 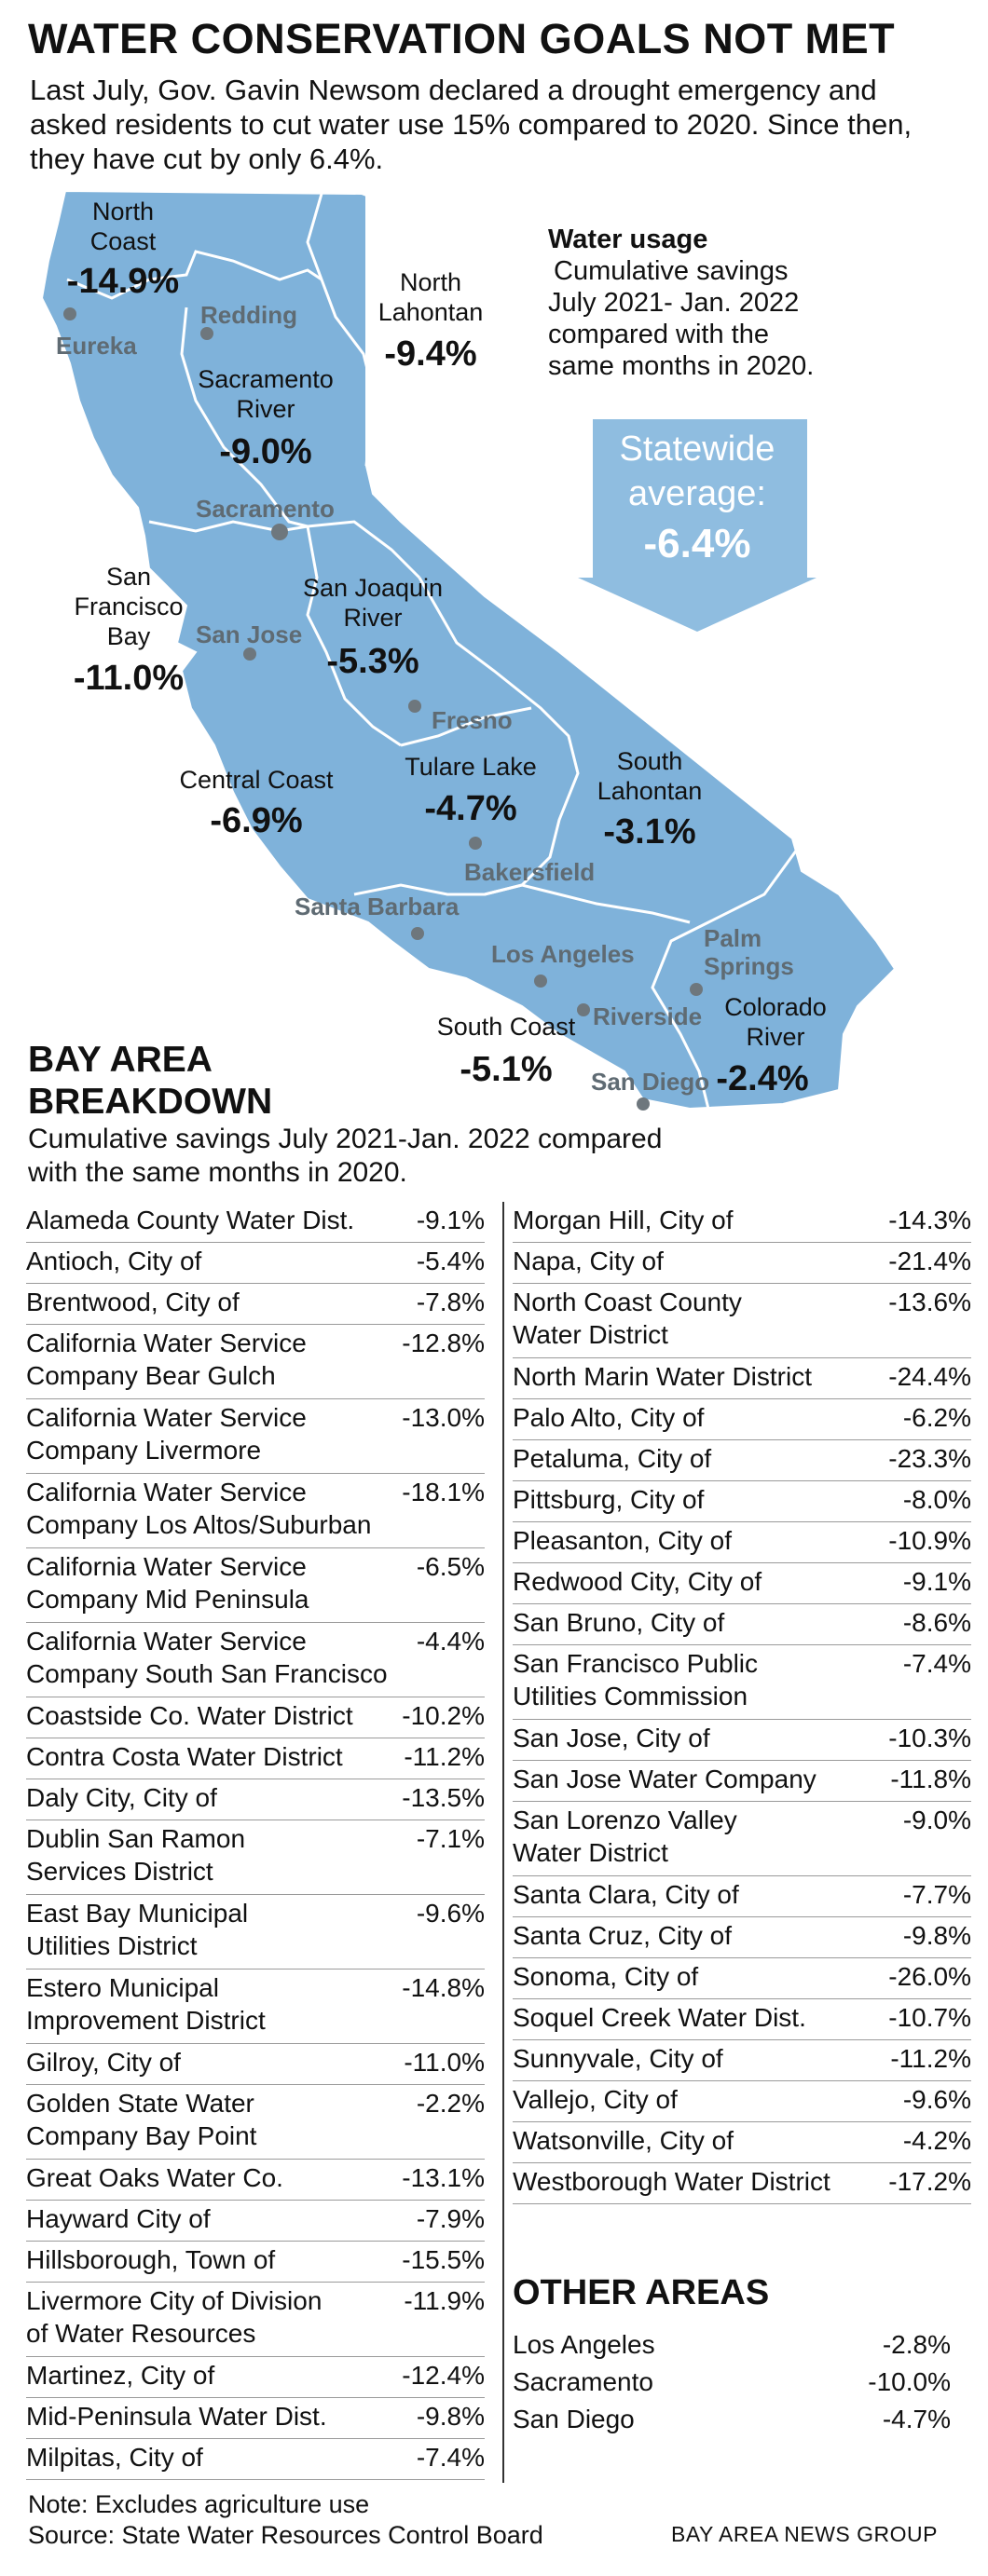 What do you see at coordinates (733, 938) in the screenshot?
I see `city-palm-springs-1: Palm` at bounding box center [733, 938].